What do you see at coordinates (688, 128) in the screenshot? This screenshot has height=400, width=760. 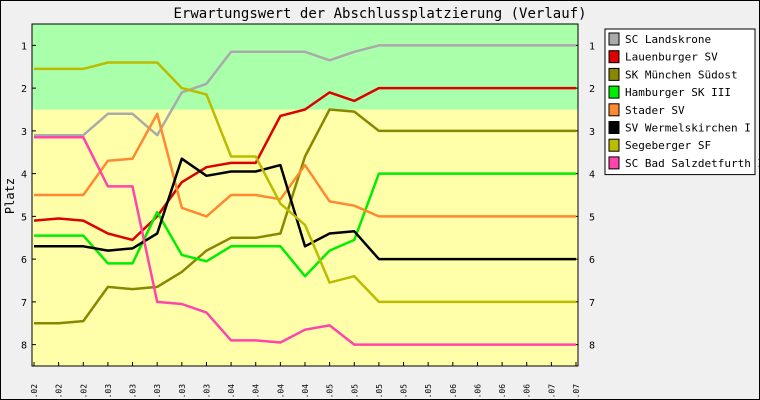 I see `legend-entry: SV Wermelskirchen I` at bounding box center [688, 128].